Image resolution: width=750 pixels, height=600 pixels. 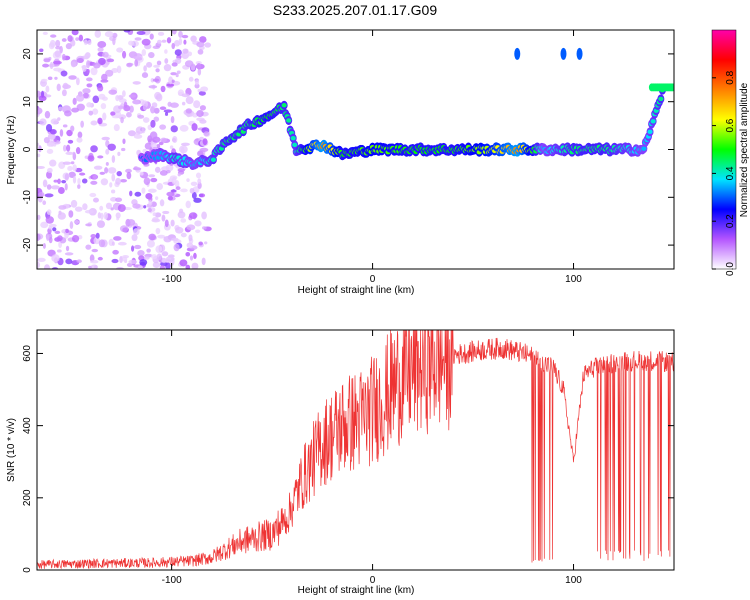 What do you see at coordinates (744, 149) in the screenshot?
I see `colorbar-title: Normalized spectral amplitude` at bounding box center [744, 149].